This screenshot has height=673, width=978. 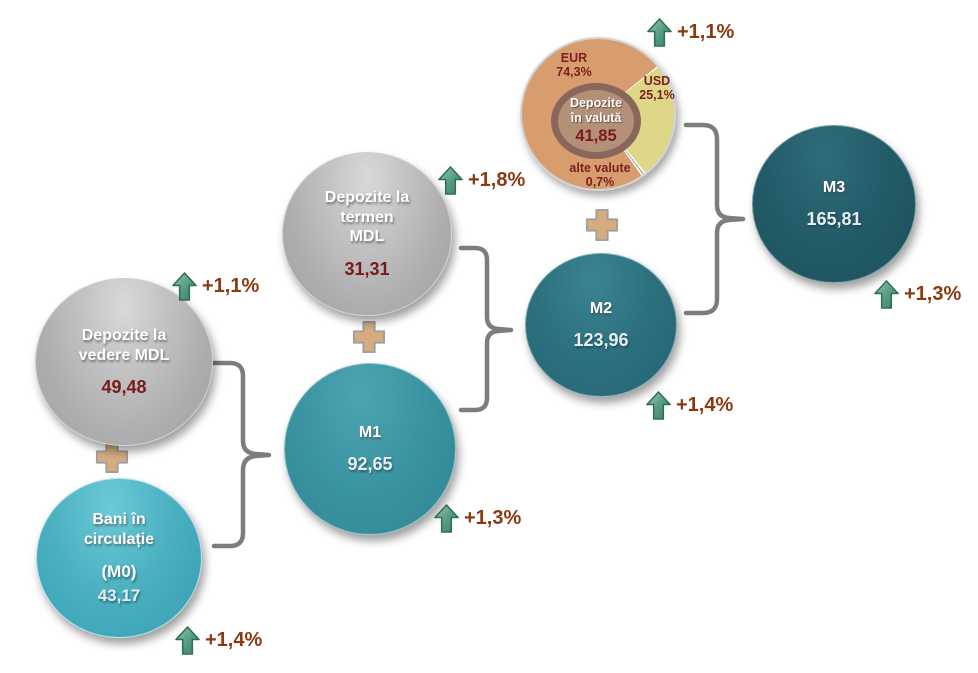 I want to click on donut-center: Depozite în valută 41,85, so click(x=596, y=121).